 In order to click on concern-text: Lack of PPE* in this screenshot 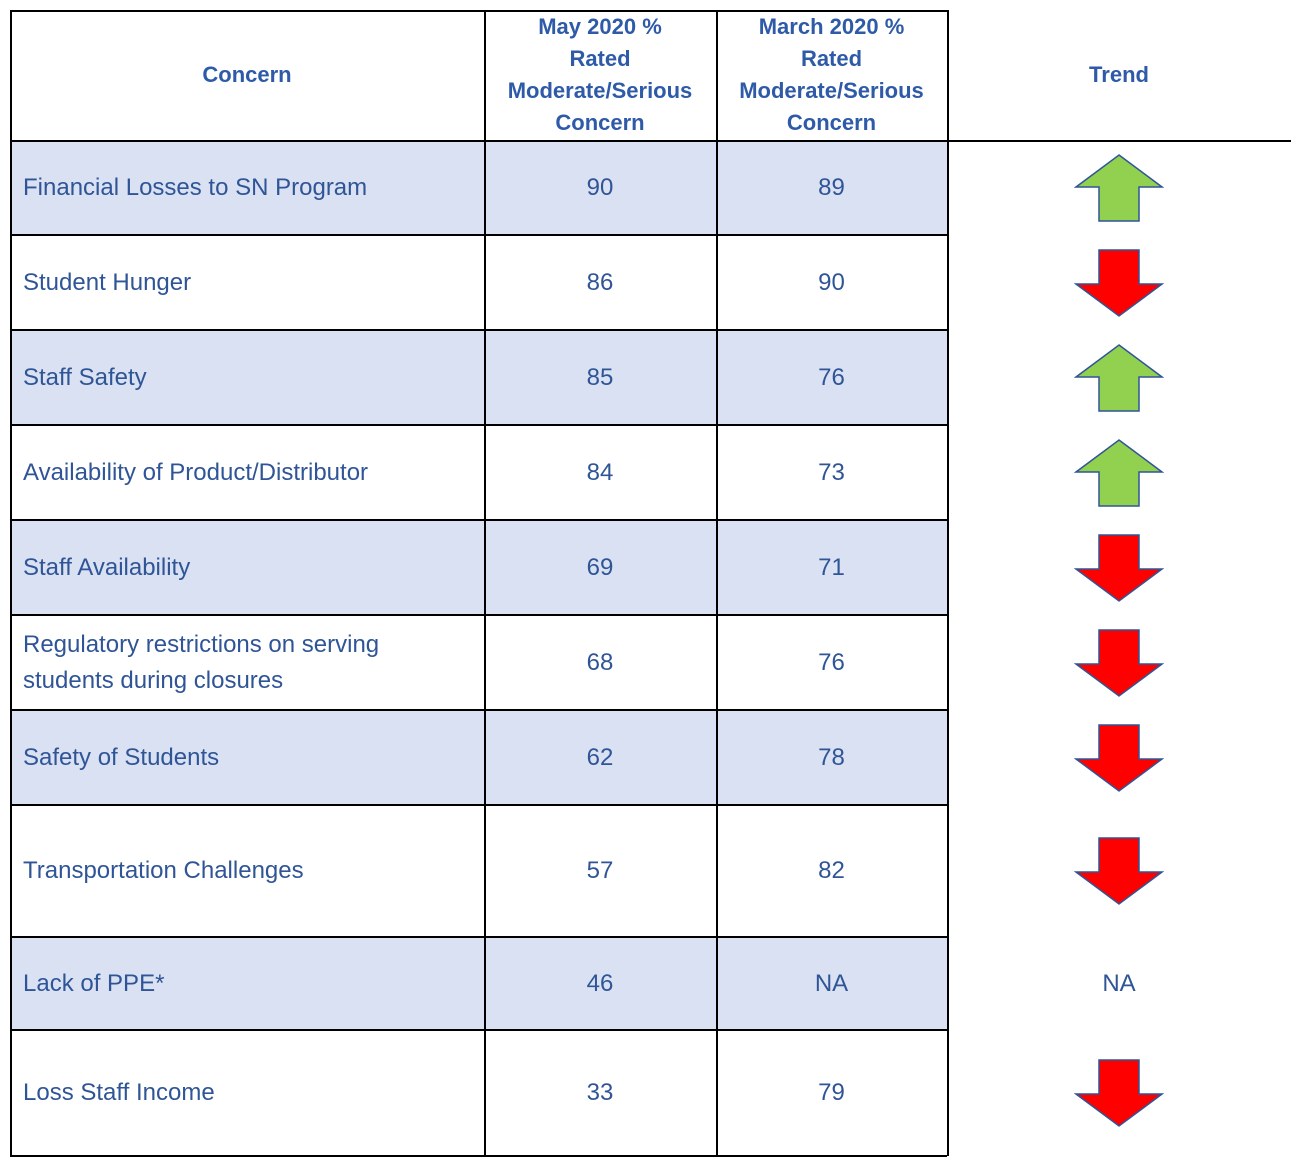, I will do `click(94, 983)`.